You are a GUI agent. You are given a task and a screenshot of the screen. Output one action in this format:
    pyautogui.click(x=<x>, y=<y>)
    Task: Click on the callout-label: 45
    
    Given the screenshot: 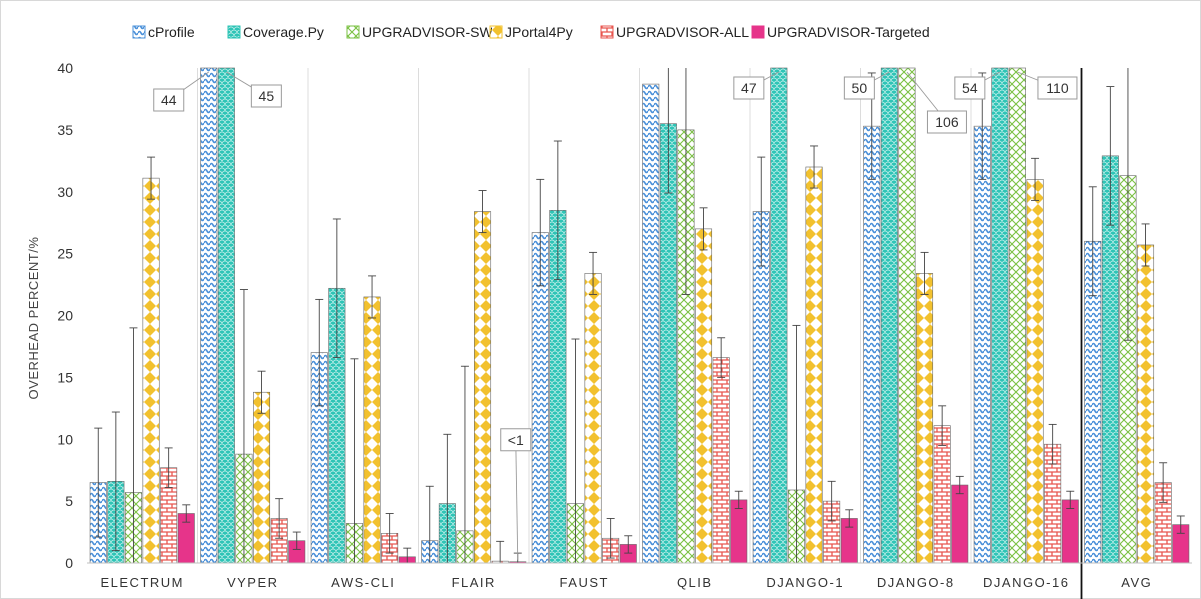 What is the action you would take?
    pyautogui.click(x=267, y=96)
    